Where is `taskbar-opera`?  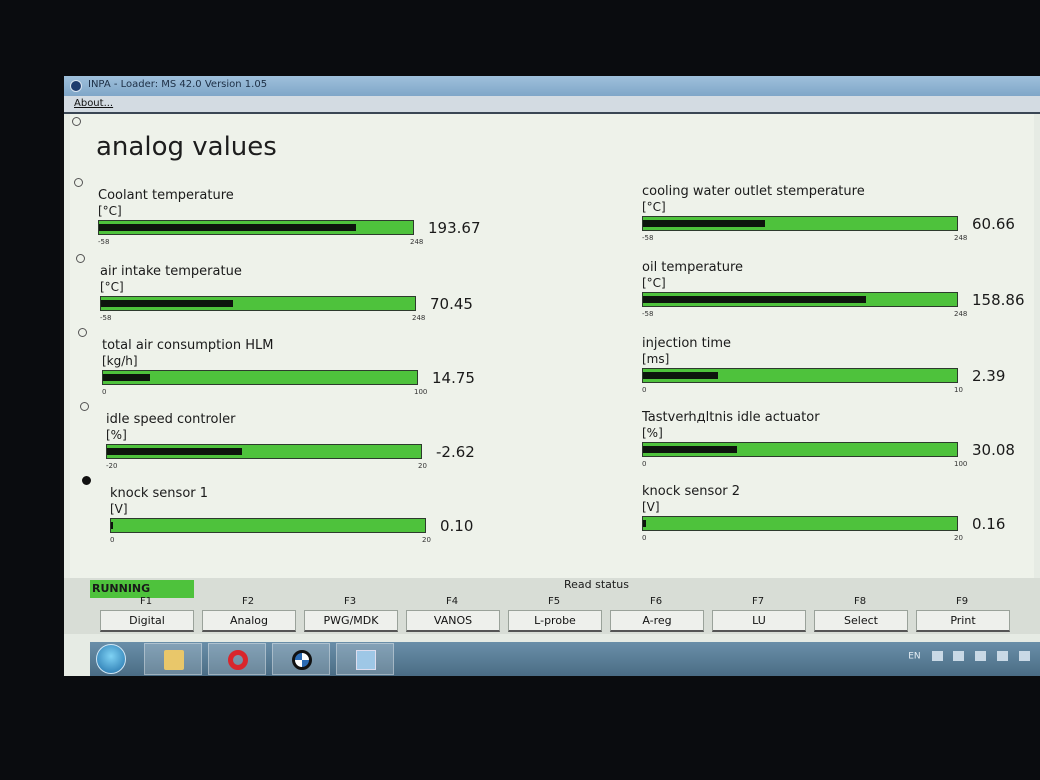
taskbar-opera is located at coordinates (237, 659).